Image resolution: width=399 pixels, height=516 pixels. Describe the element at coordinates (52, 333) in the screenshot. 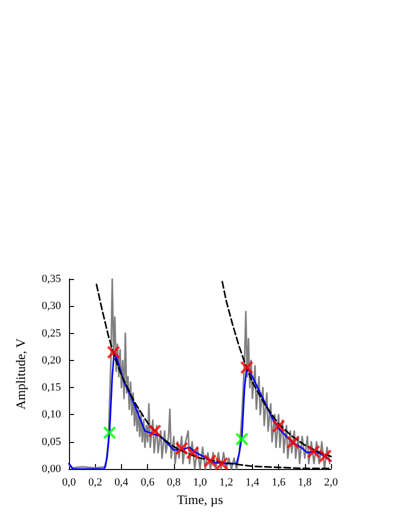

I see `y-tick-label: 0,25` at that location.